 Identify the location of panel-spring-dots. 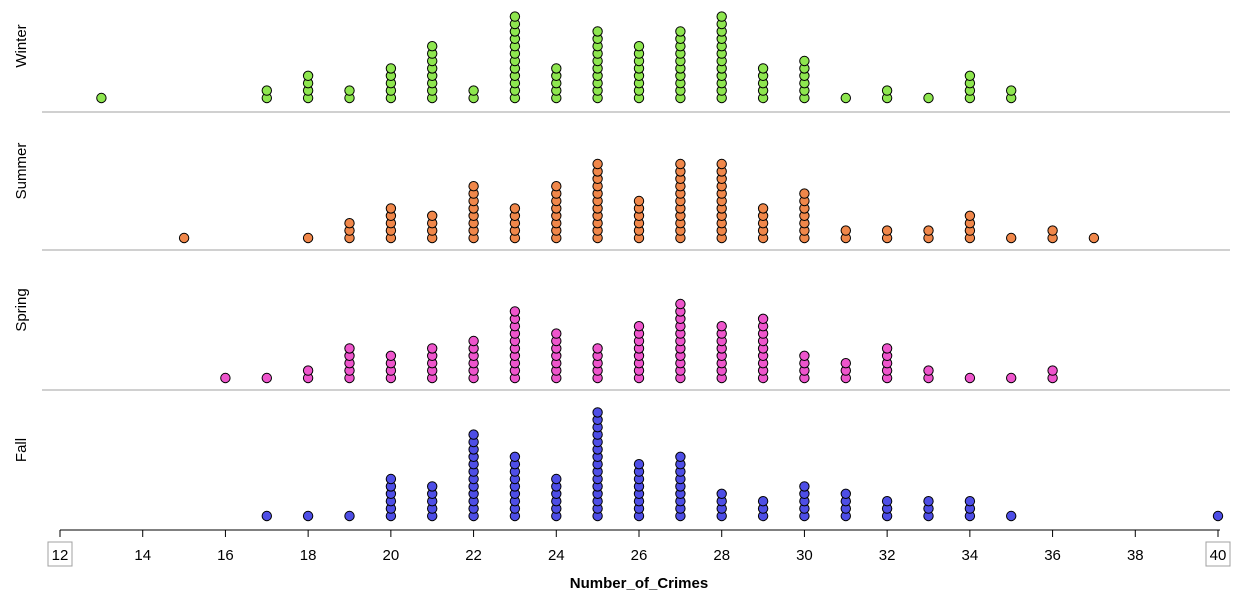
(639, 341).